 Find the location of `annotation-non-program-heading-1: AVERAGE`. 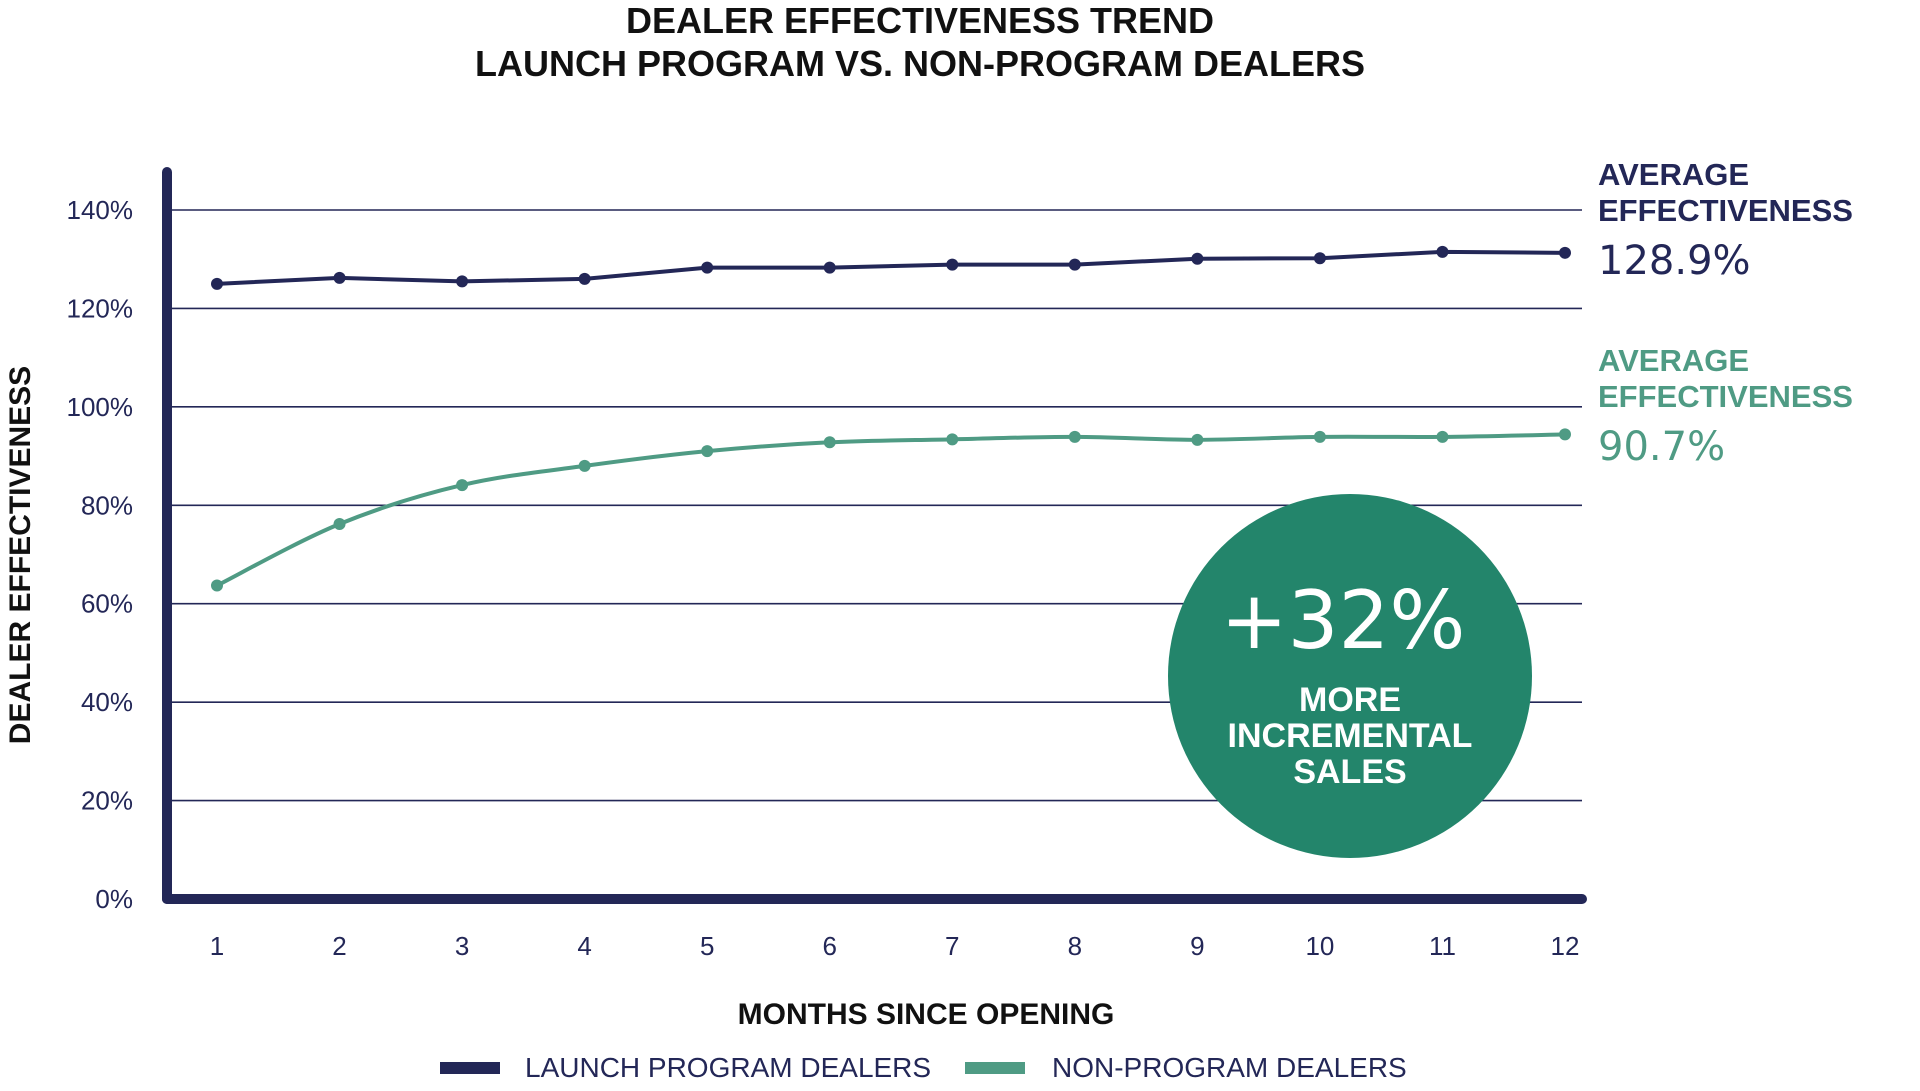

annotation-non-program-heading-1: AVERAGE is located at coordinates (1673, 360).